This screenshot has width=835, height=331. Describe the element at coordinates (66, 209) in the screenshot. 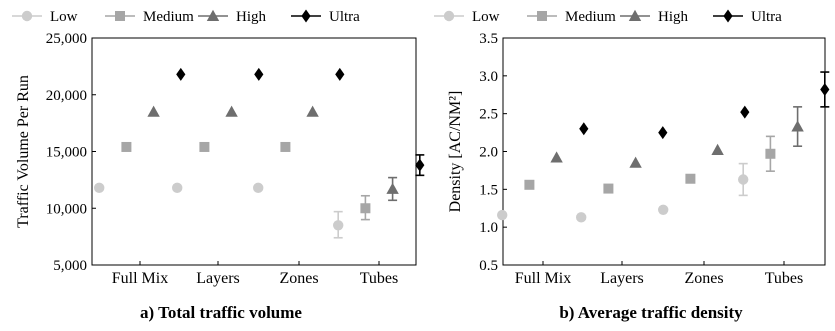

I see `y-tick-label: 10,000` at that location.